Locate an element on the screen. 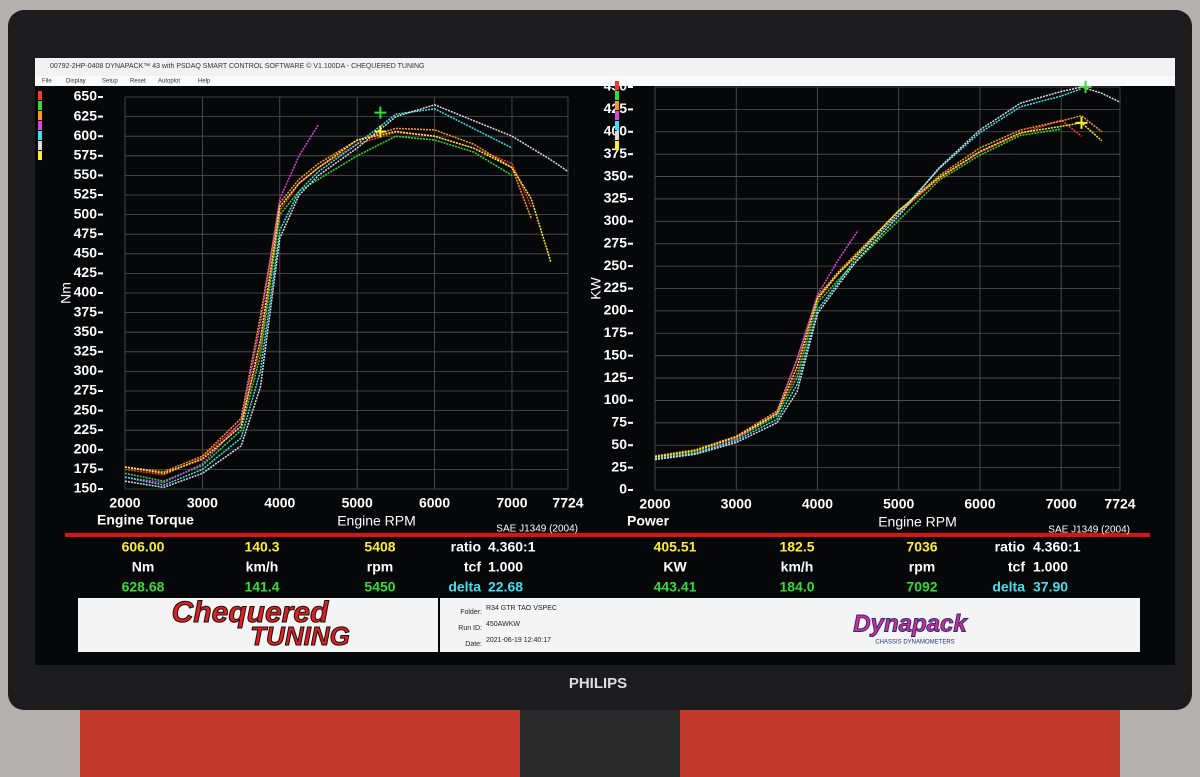 The height and width of the screenshot is (777, 1200). readout-value: 184.0 is located at coordinates (796, 587).